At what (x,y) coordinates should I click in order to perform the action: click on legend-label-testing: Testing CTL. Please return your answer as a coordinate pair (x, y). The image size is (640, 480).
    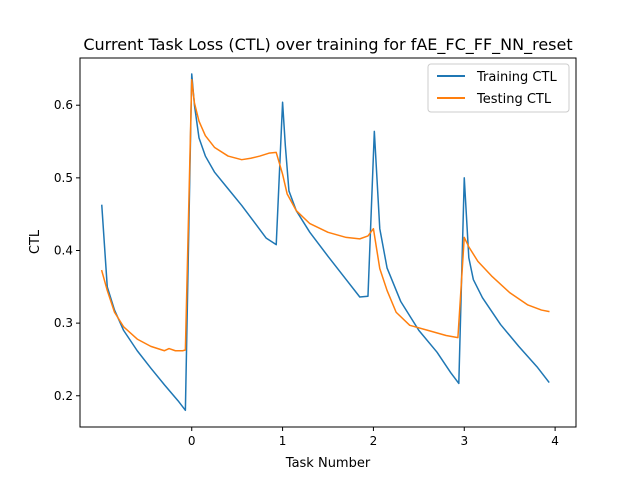
    Looking at the image, I should click on (514, 99).